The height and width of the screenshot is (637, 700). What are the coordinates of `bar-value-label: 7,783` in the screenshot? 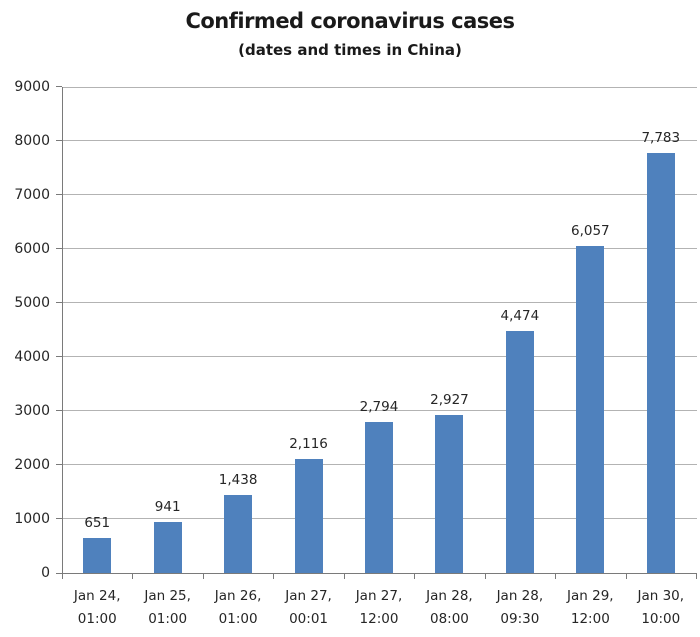 It's located at (661, 138).